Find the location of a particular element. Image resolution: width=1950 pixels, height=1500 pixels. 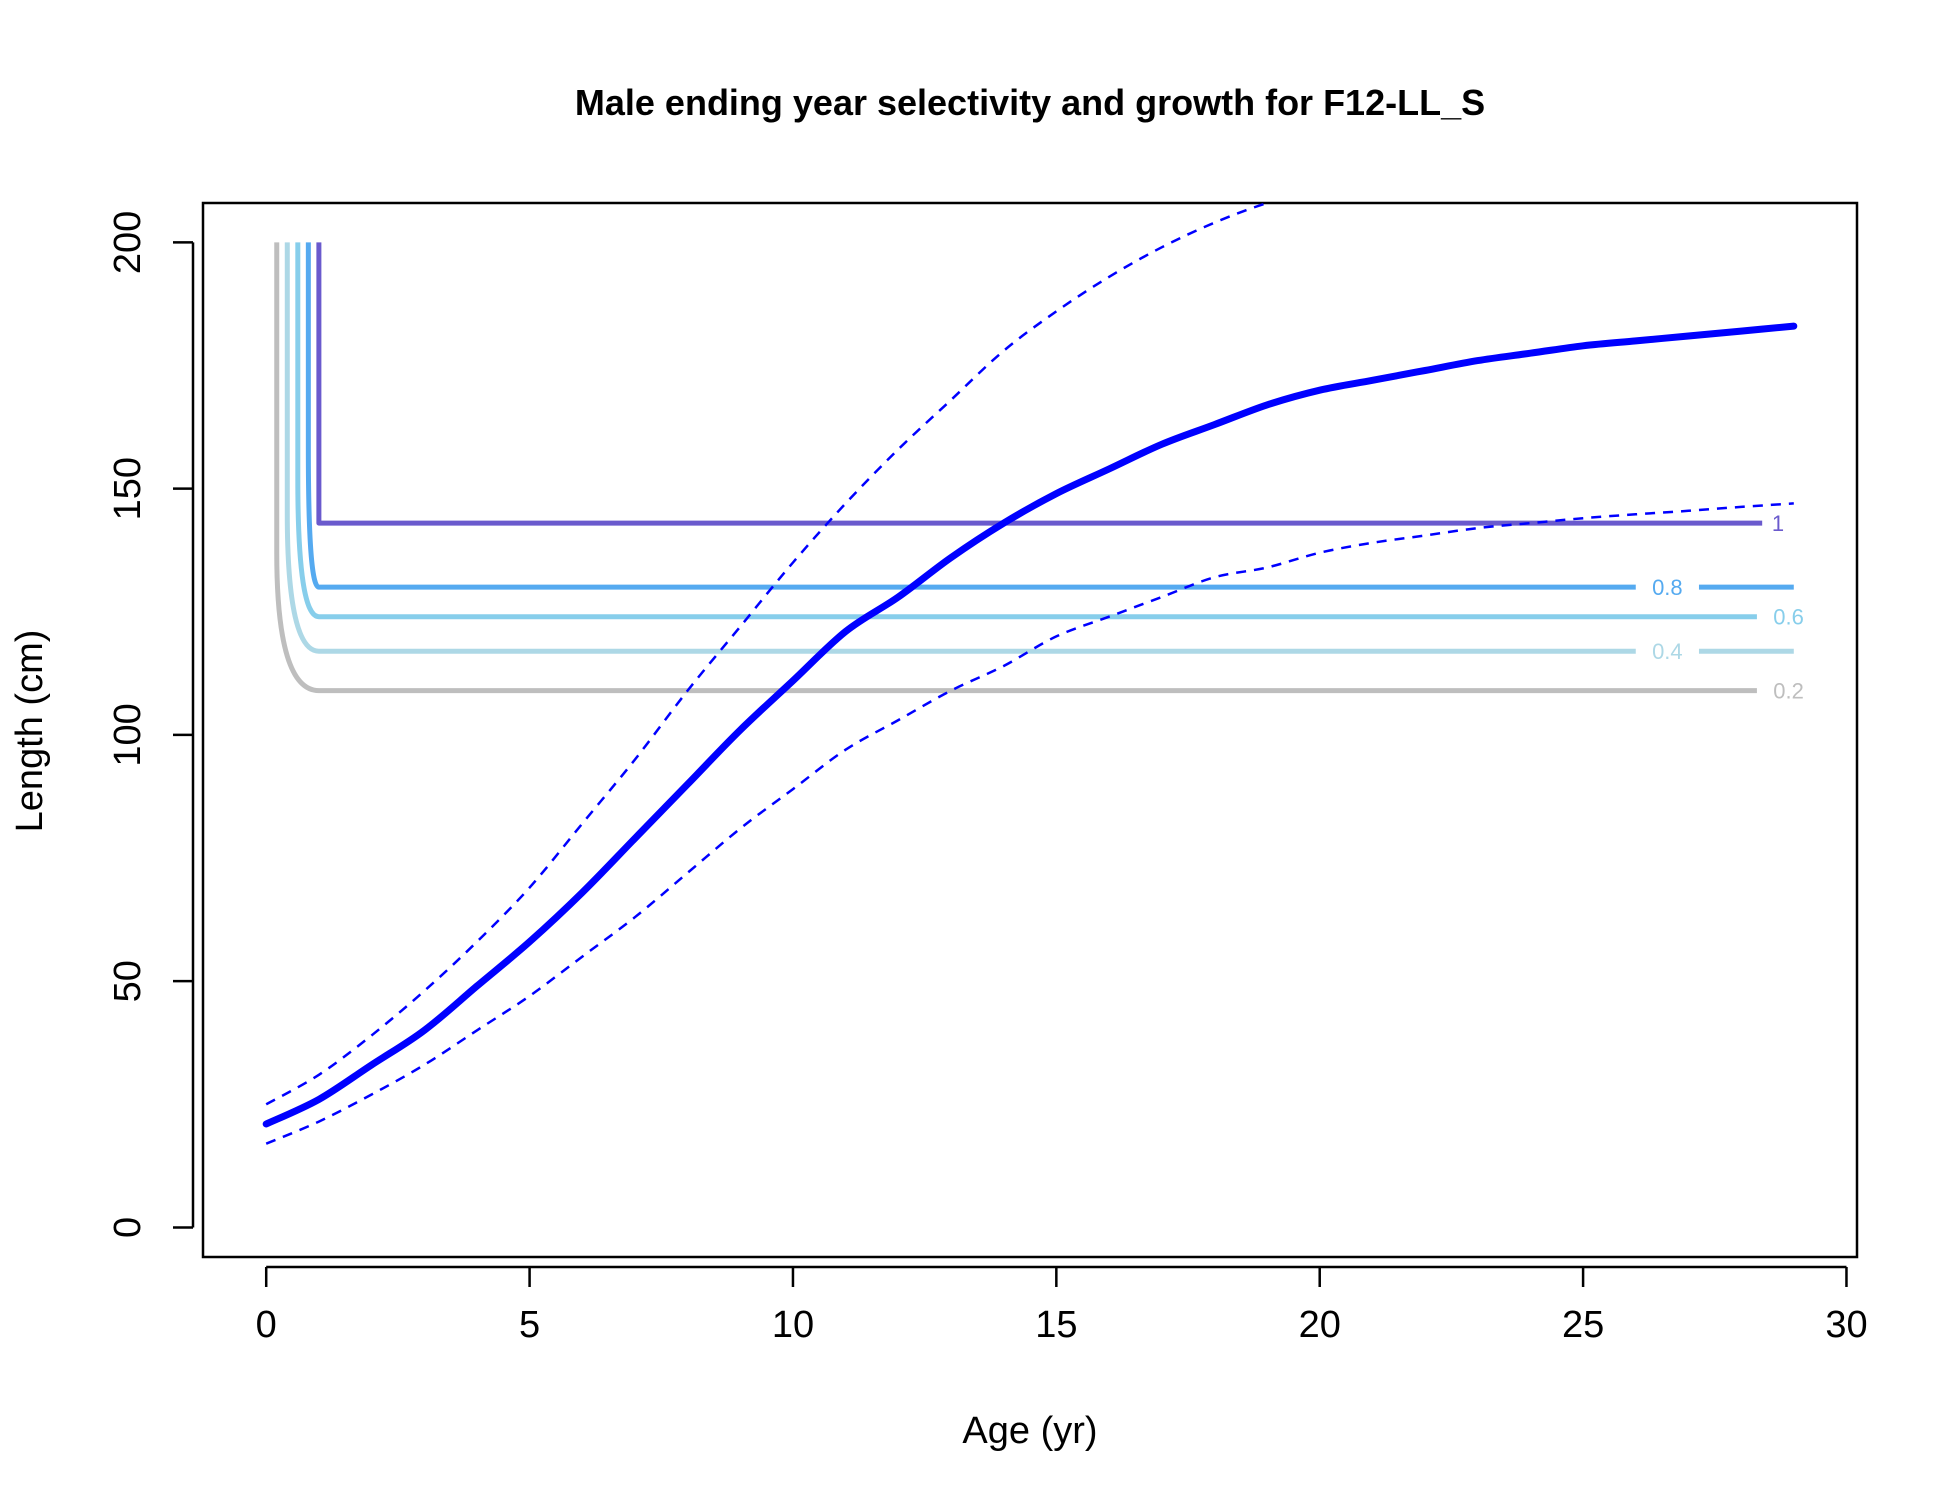

y-tick-label: 50 is located at coordinates (128, 981).